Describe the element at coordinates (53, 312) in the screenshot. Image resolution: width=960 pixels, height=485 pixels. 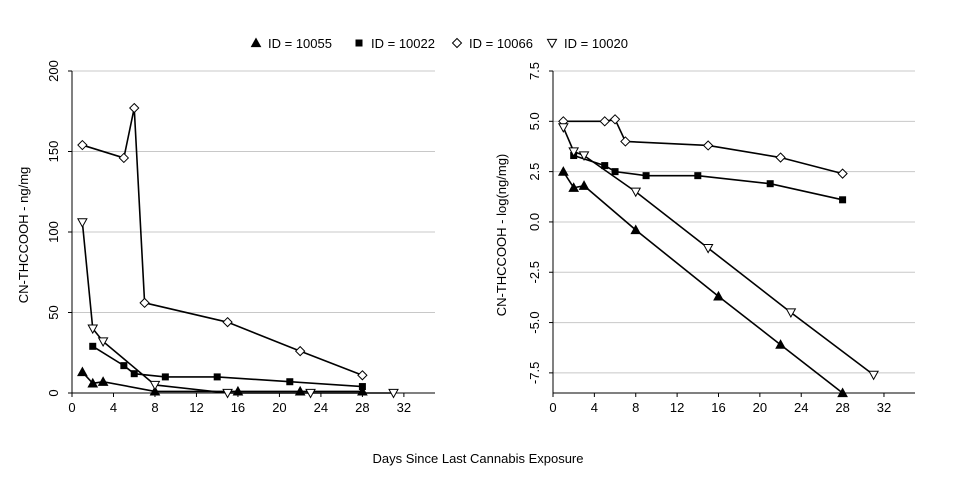
I see `y-tick-label: 50` at that location.